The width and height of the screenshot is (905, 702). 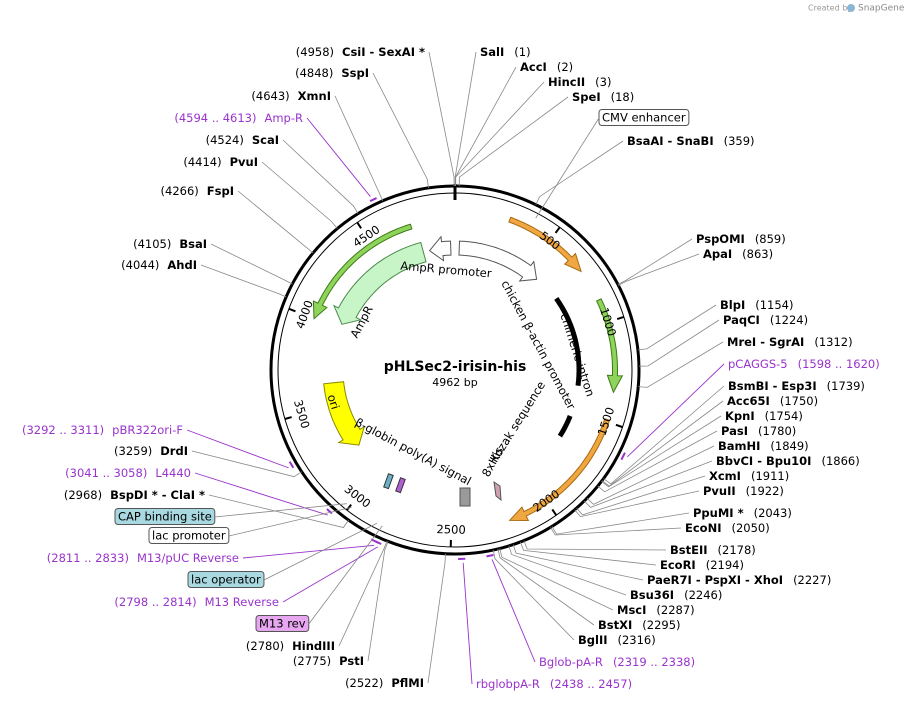 I want to click on primer-label: rbglobpA-R (2438 .. 2457), so click(x=554, y=684).